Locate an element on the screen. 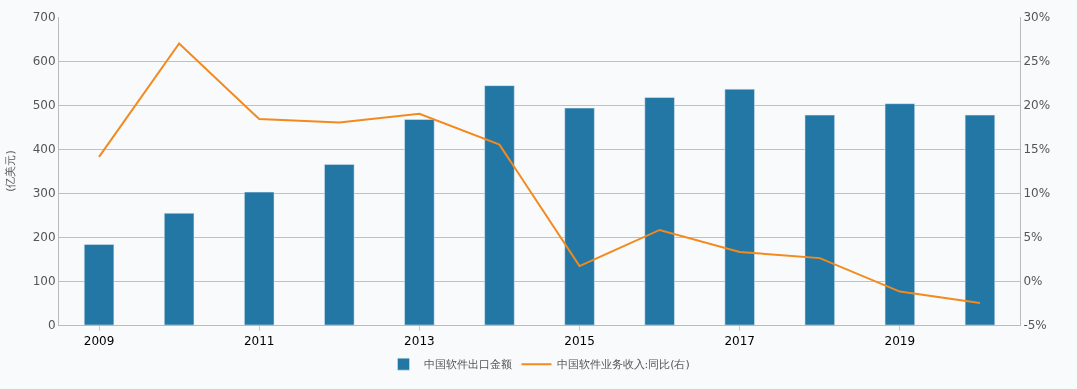 The width and height of the screenshot is (1077, 389). y2-tick-label: -5% is located at coordinates (1035, 325).